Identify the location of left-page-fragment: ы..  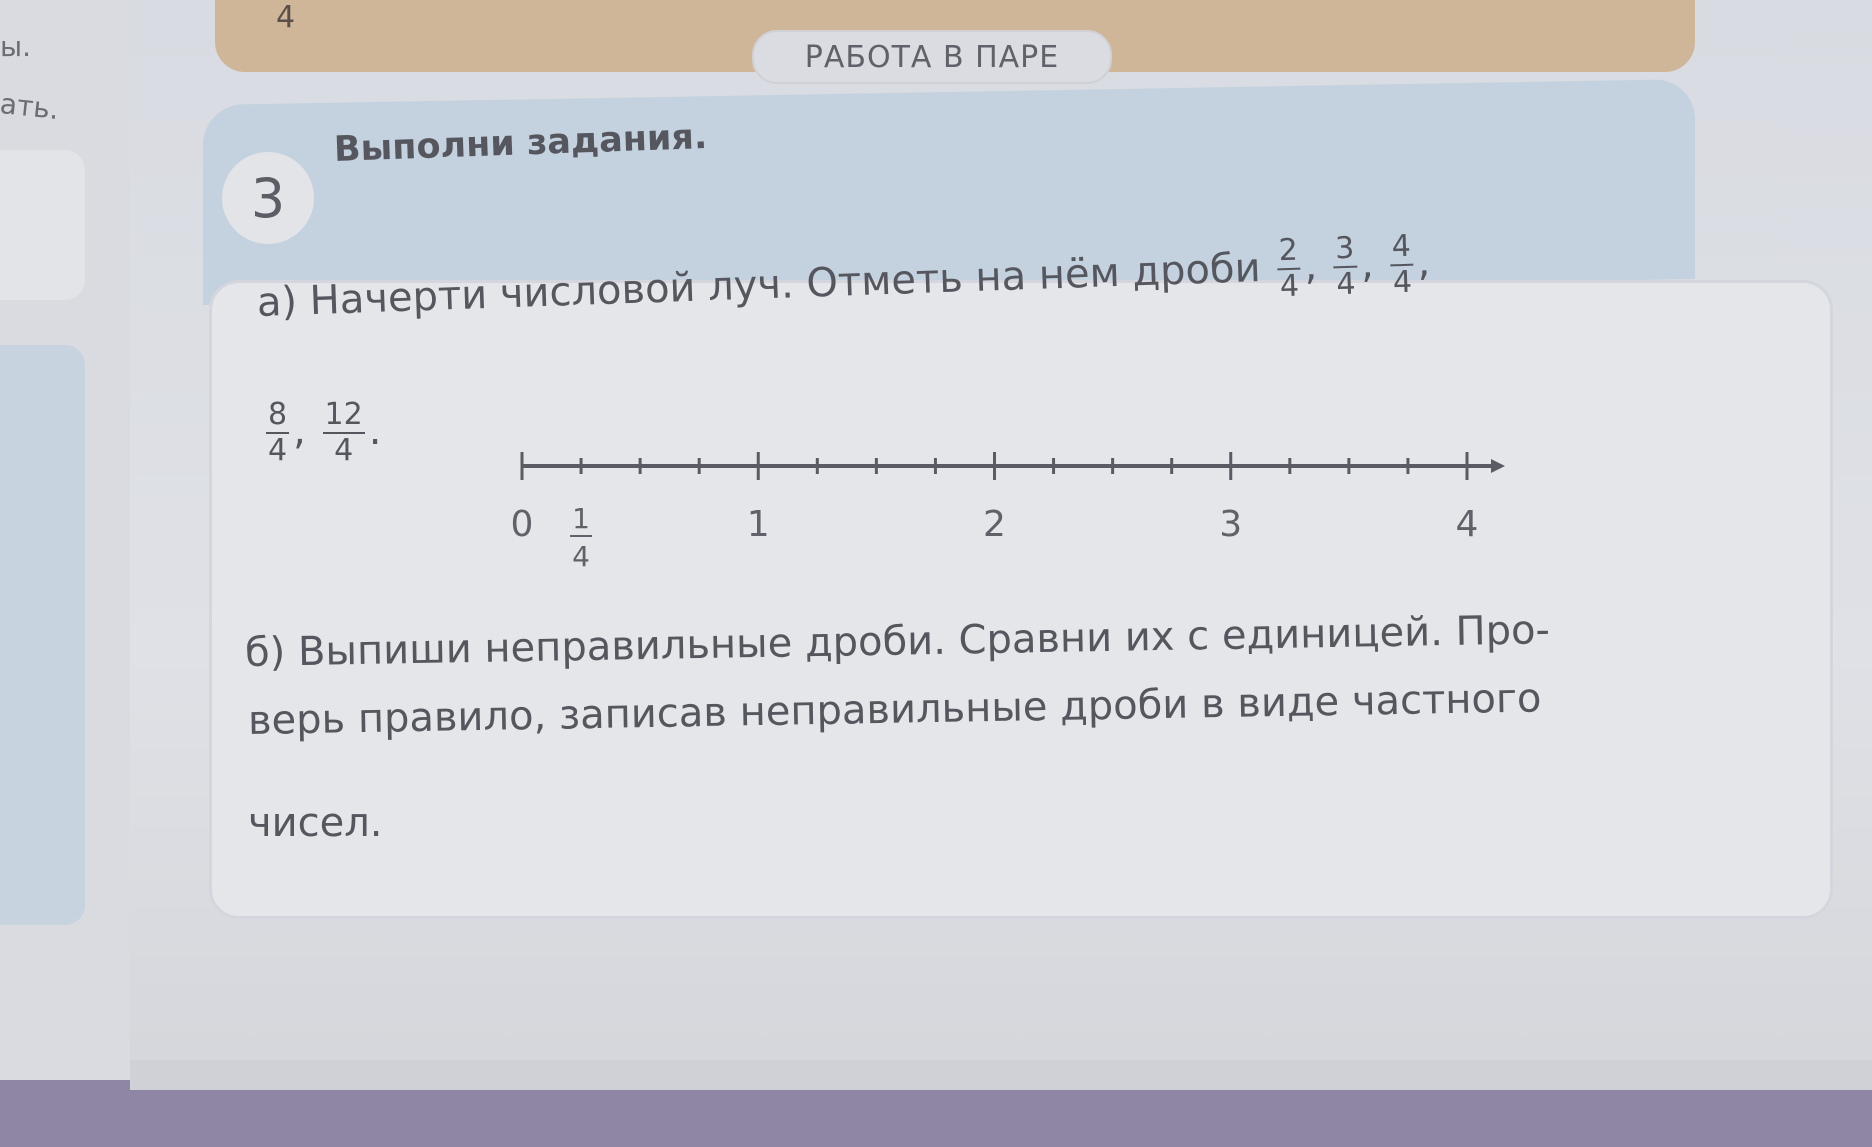
(16, 46).